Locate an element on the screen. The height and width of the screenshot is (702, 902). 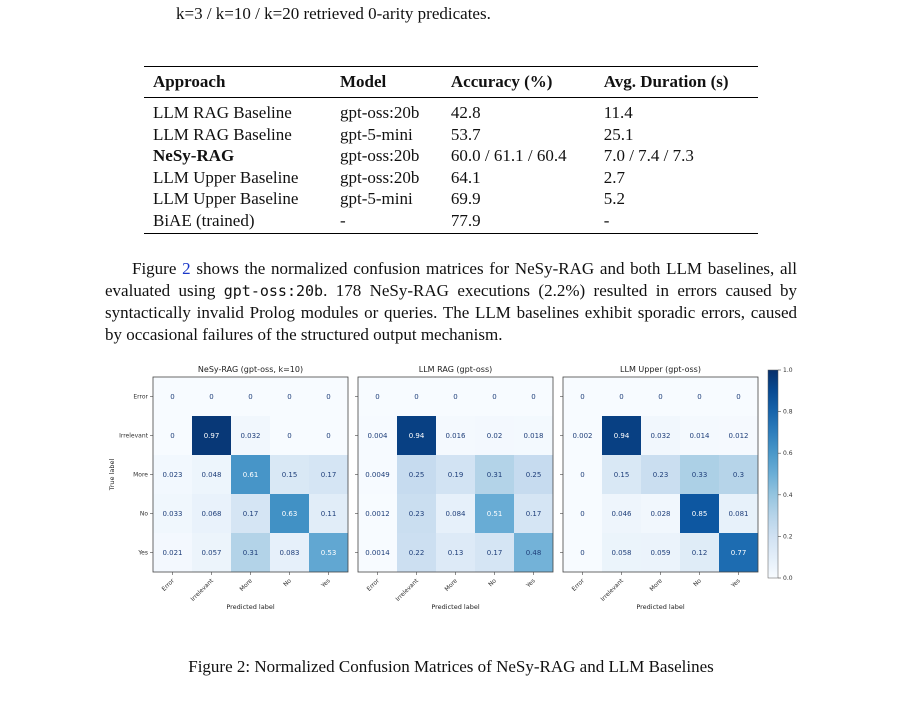
y-axis-label: True label is located at coordinates (112, 475).